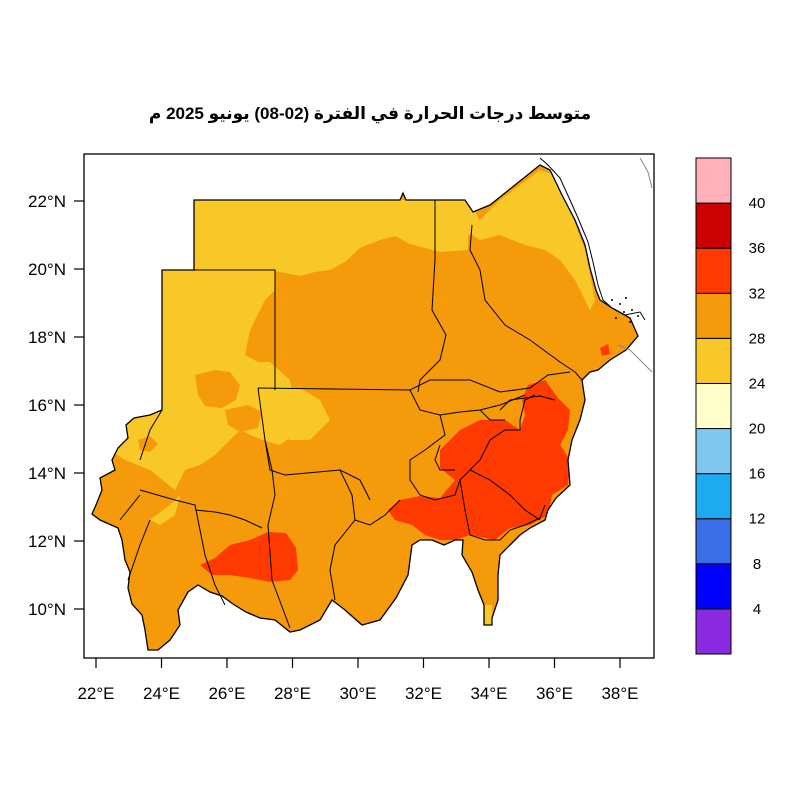 Image resolution: width=800 pixels, height=800 pixels. I want to click on red-sea-islands, so click(625, 310).